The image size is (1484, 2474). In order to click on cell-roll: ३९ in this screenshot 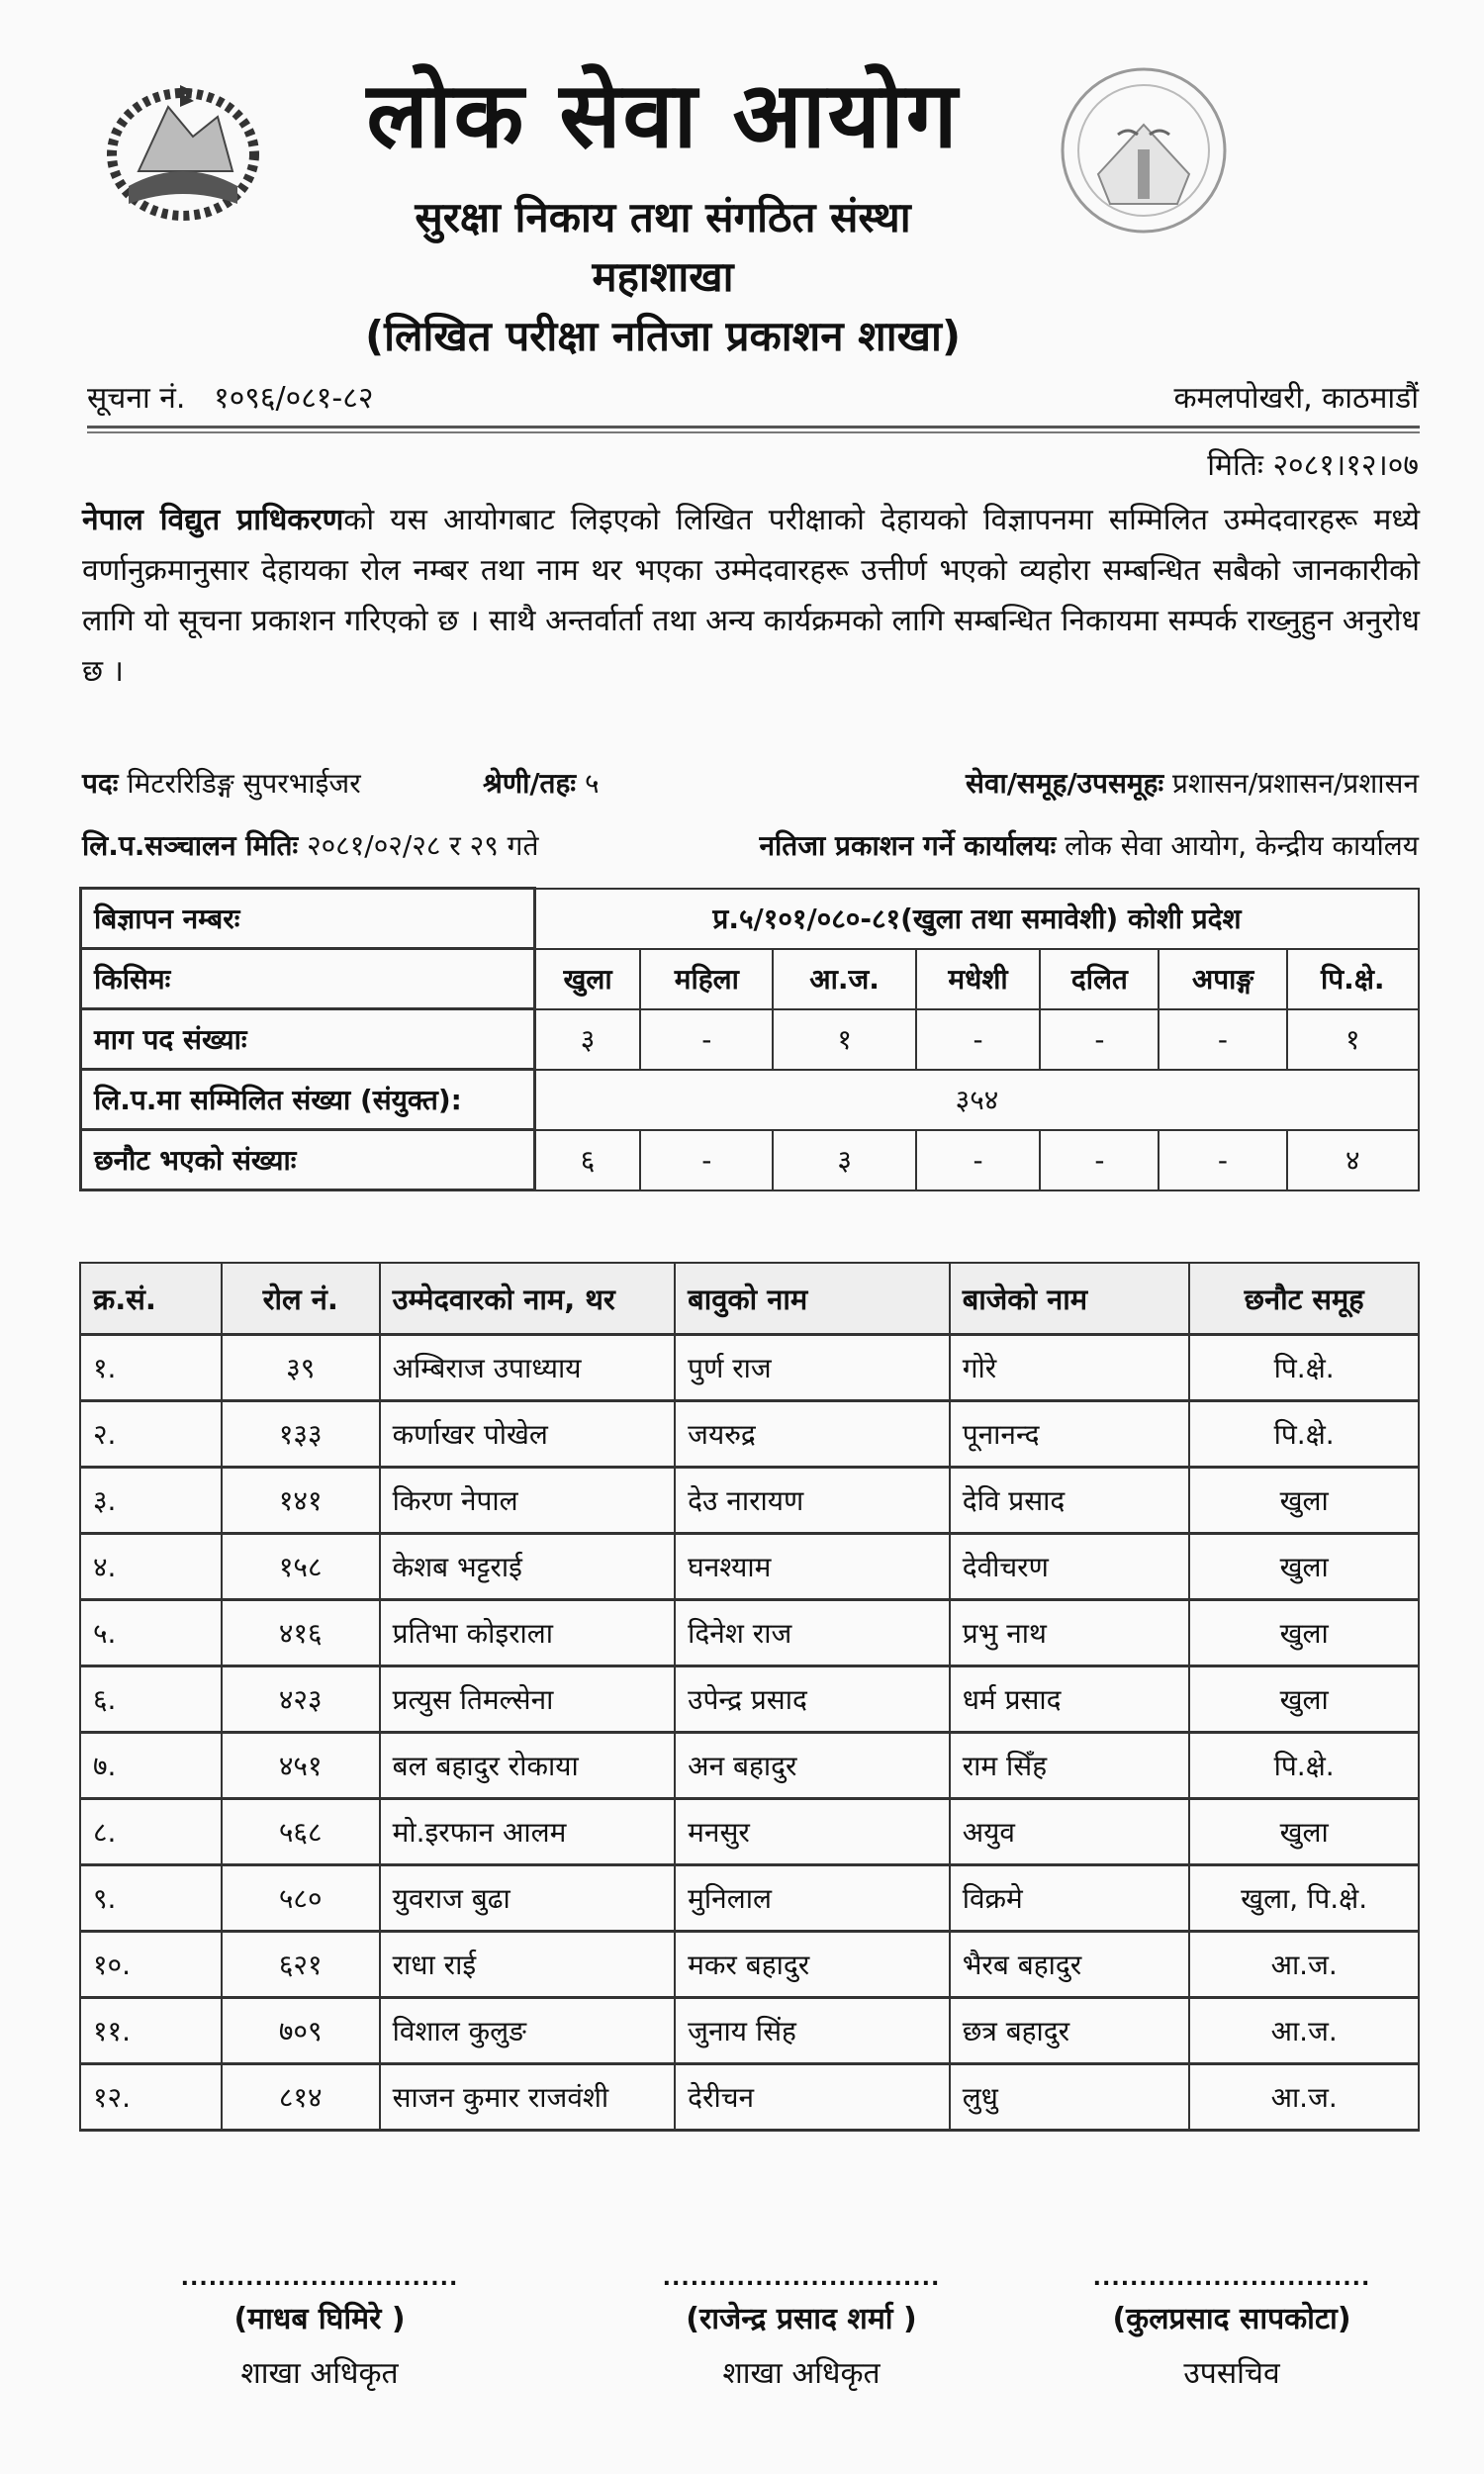, I will do `click(300, 1368)`.